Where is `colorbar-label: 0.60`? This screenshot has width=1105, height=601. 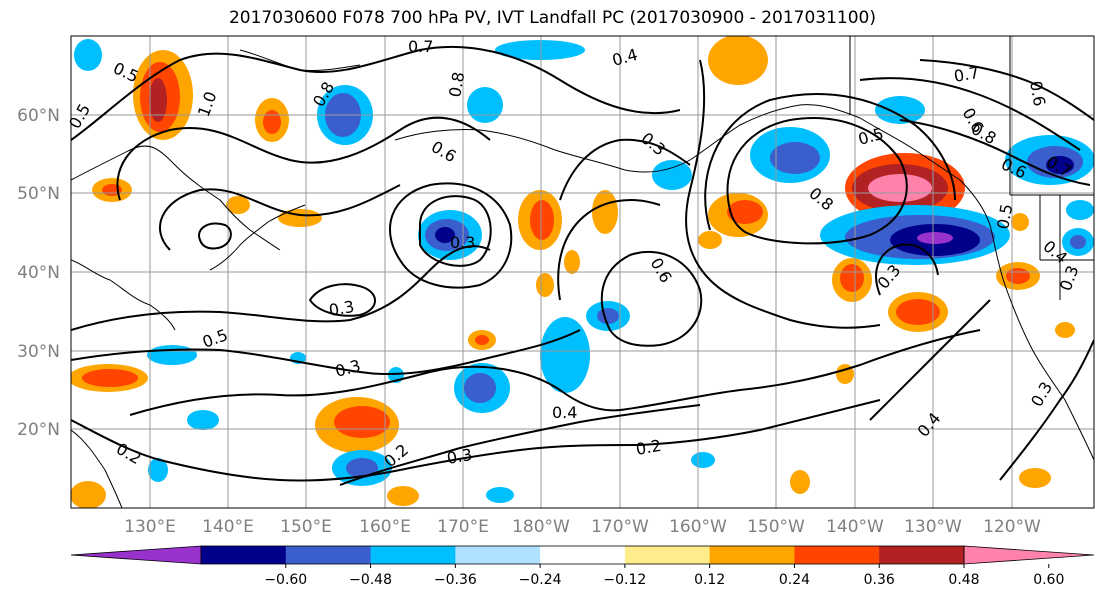
colorbar-label: 0.60 is located at coordinates (1048, 580).